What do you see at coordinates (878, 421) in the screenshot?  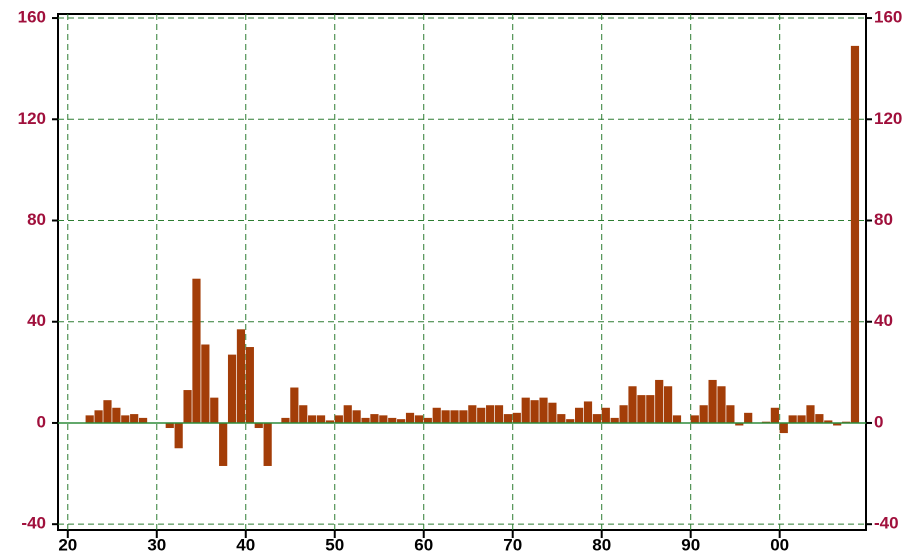 I see `y2-tick-label: 0` at bounding box center [878, 421].